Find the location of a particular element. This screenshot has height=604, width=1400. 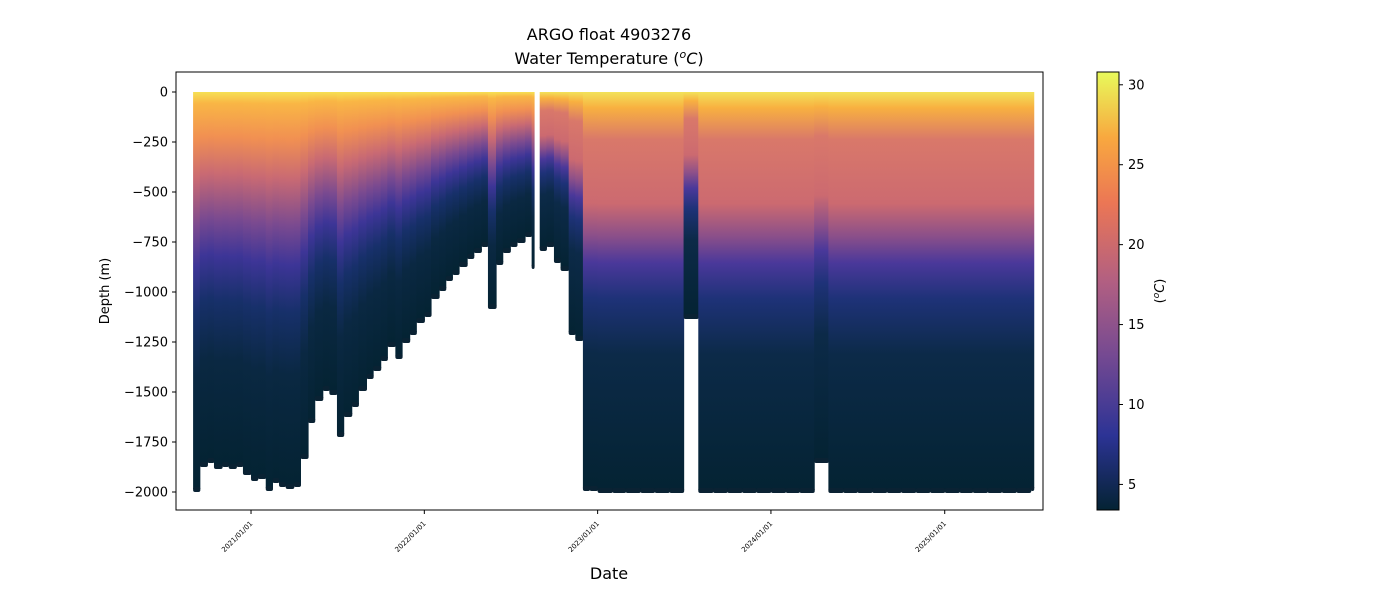

colorbar-axis: 5 10 15 20 25 30 is located at coordinates (1132, 285).